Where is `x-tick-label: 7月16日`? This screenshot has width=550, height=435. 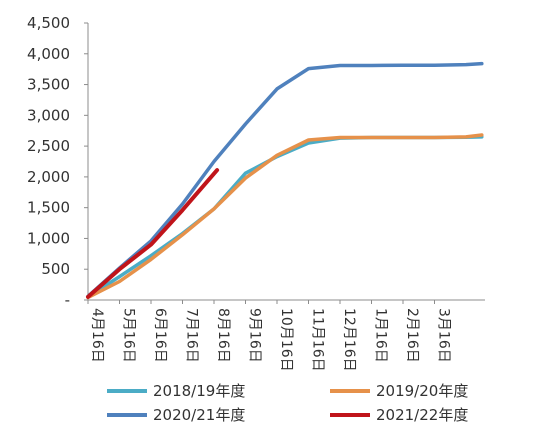
x-tick-label: 7月16日 is located at coordinates (192, 335).